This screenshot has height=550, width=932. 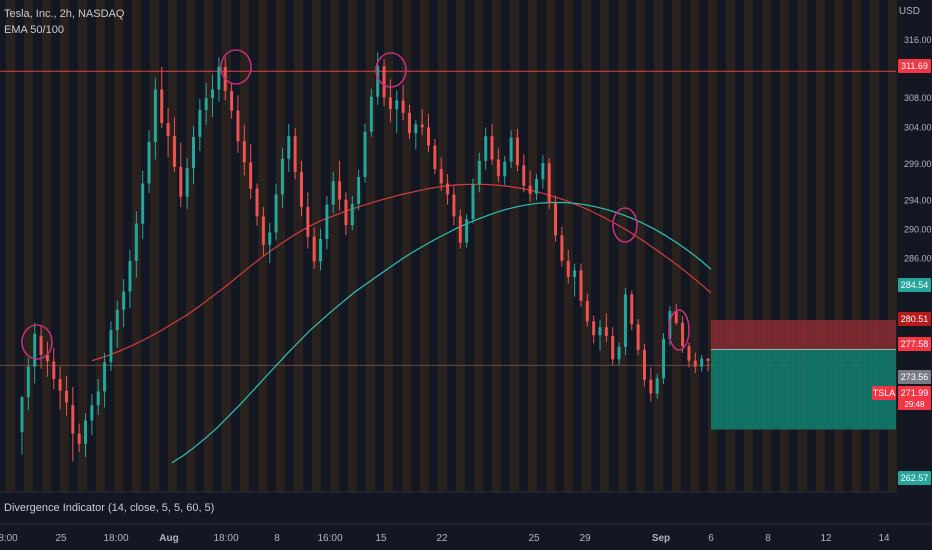 I want to click on short-position-tool, so click(x=803, y=375).